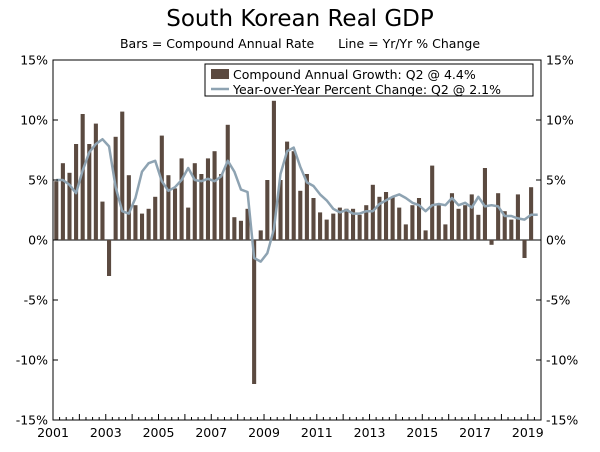 This screenshot has width=600, height=452. What do you see at coordinates (409, 43) in the screenshot?
I see `subtitle-line: Line = Yr/Yr % Change` at bounding box center [409, 43].